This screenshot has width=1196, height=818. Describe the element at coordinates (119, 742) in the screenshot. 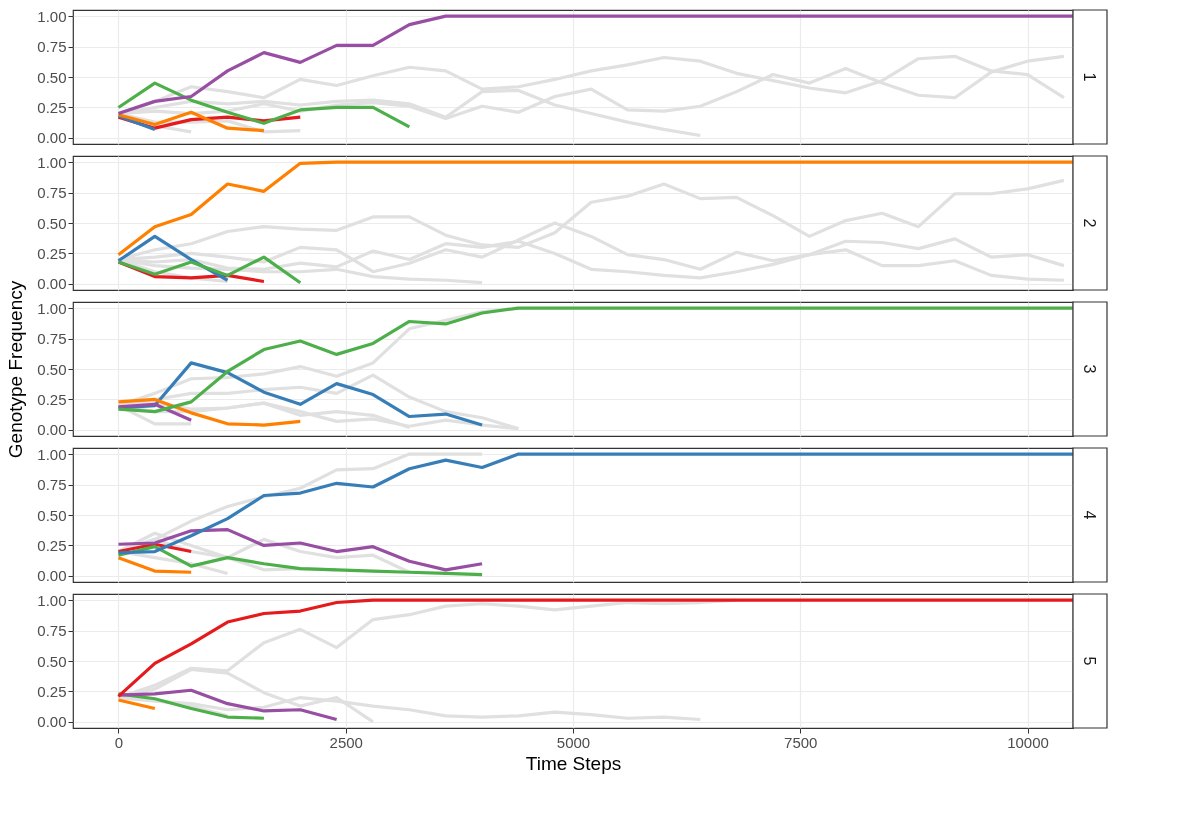

I see `x-tick-label: 0` at that location.